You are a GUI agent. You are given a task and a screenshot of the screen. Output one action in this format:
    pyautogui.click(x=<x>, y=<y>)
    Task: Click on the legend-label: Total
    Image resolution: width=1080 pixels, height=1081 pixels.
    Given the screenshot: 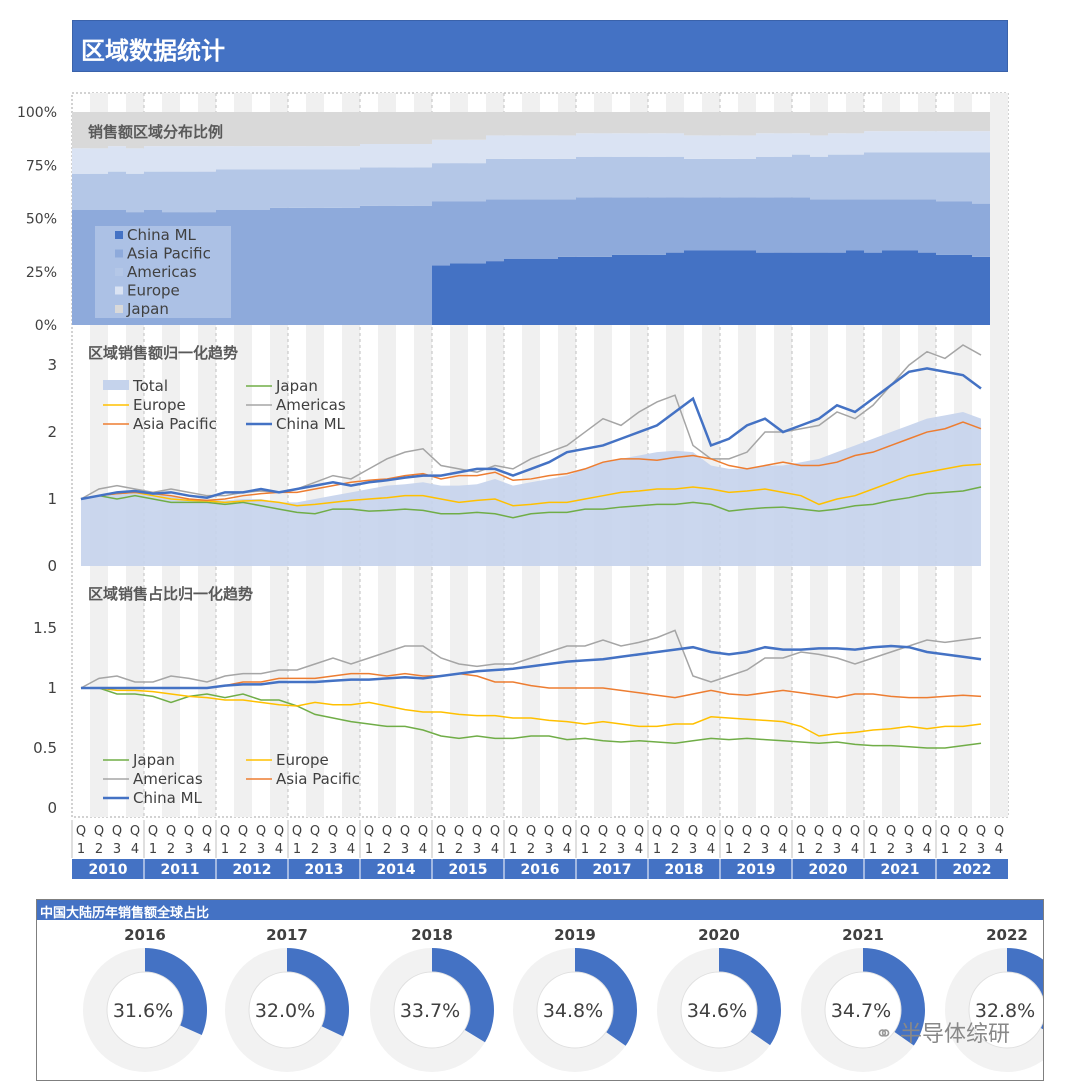 What is the action you would take?
    pyautogui.click(x=150, y=386)
    